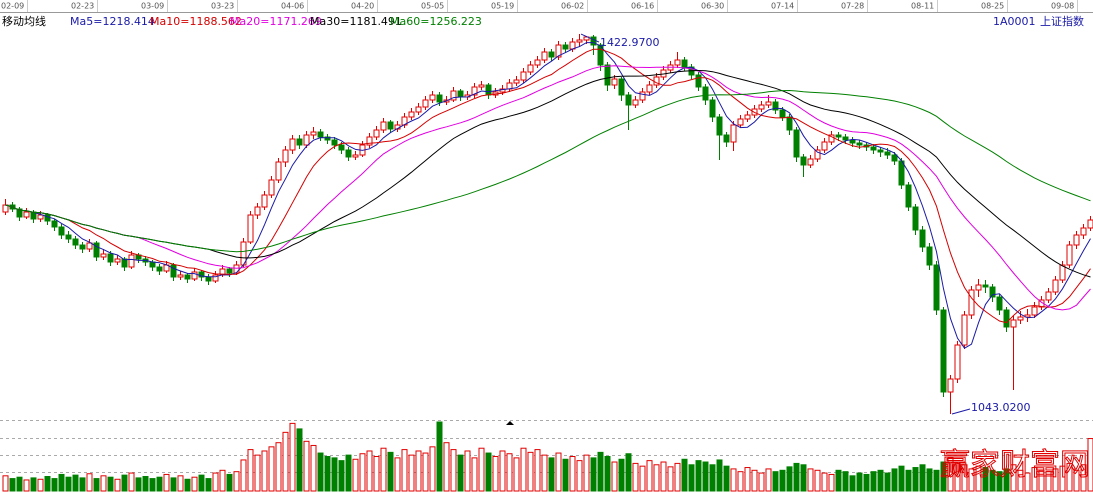 This screenshot has width=1093, height=493. What do you see at coordinates (432, 6) in the screenshot?
I see `date-label: 05-05` at bounding box center [432, 6].